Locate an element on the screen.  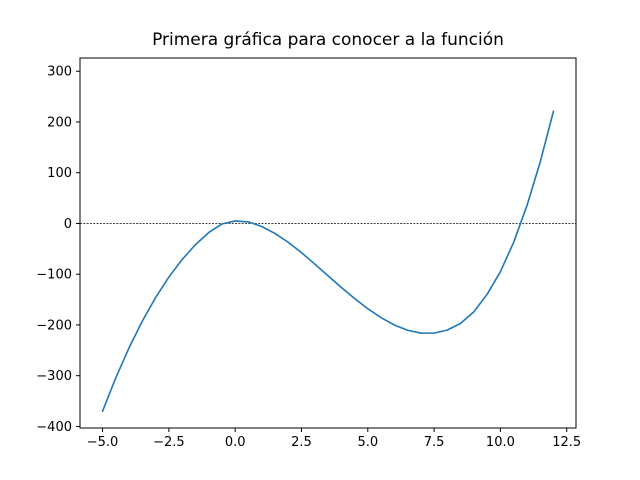
y-tick-label: −100 is located at coordinates (54, 275).